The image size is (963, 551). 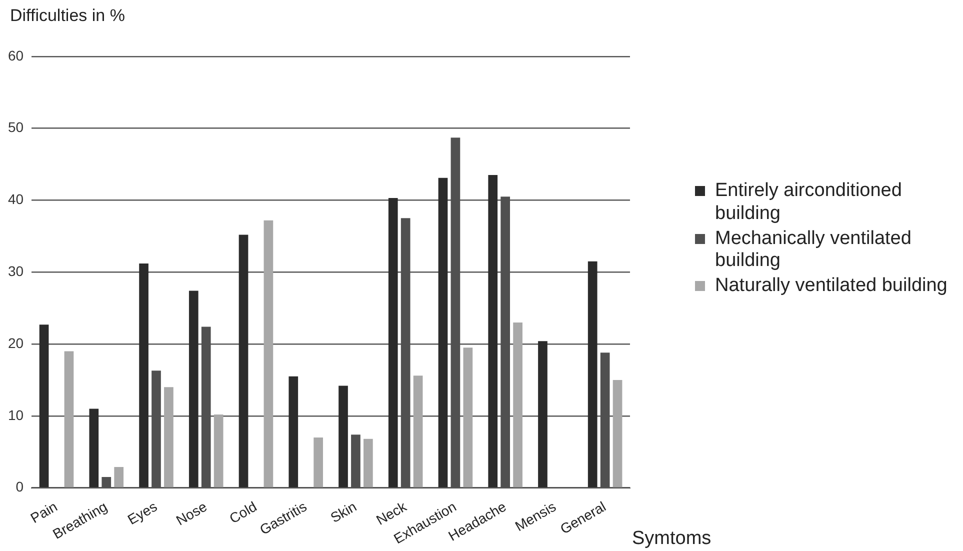 What do you see at coordinates (16, 127) in the screenshot?
I see `y-tick-label: 50` at bounding box center [16, 127].